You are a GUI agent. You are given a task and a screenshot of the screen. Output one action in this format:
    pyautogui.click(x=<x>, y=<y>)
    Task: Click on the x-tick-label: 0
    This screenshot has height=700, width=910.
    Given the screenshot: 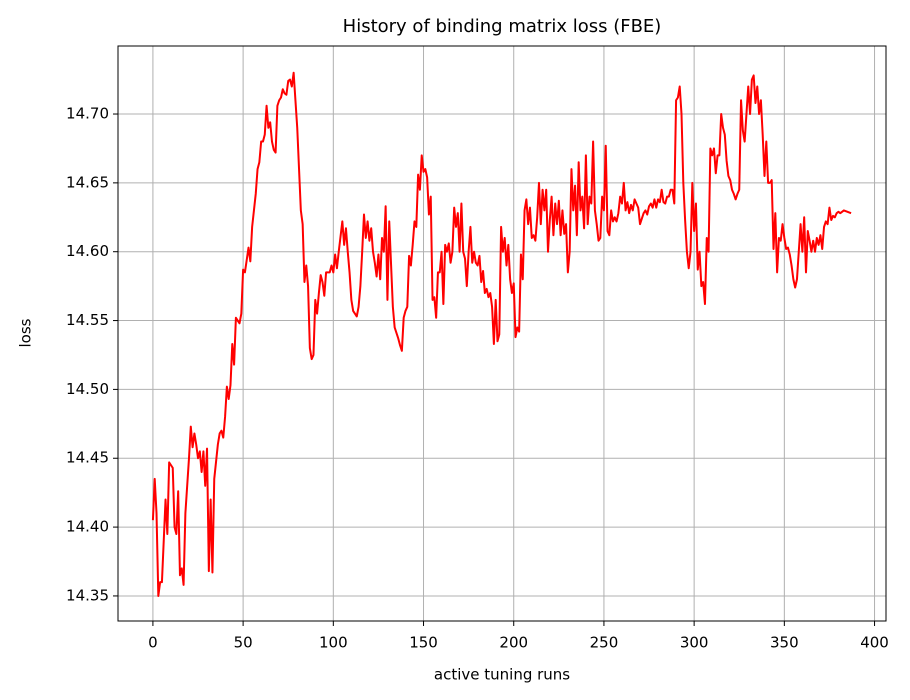 What is the action you would take?
    pyautogui.click(x=153, y=643)
    